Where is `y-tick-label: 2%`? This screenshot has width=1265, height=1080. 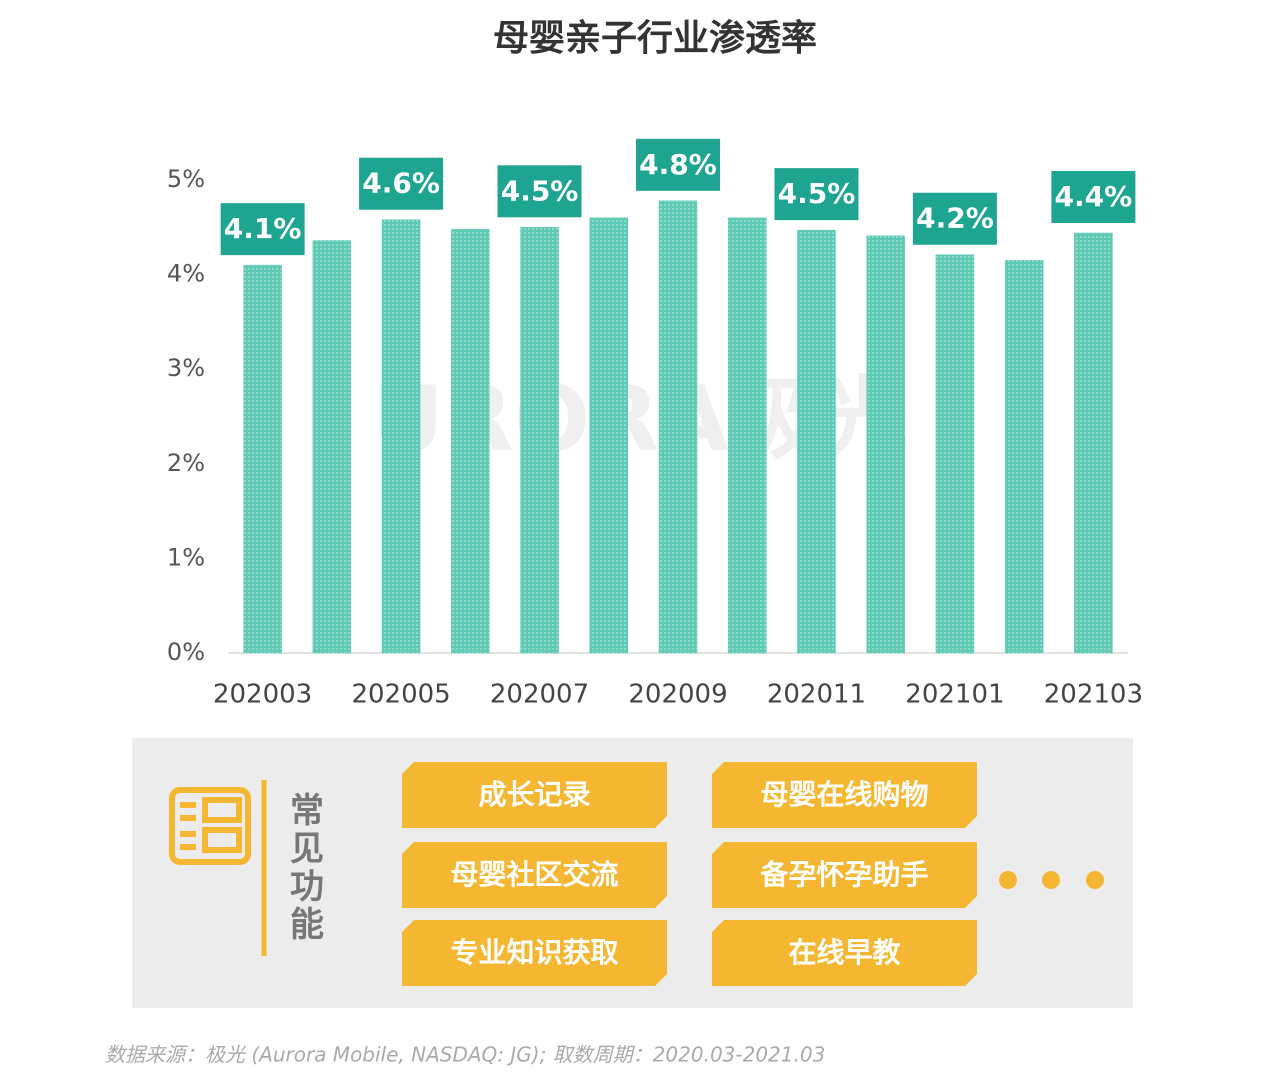 y-tick-label: 2% is located at coordinates (186, 463).